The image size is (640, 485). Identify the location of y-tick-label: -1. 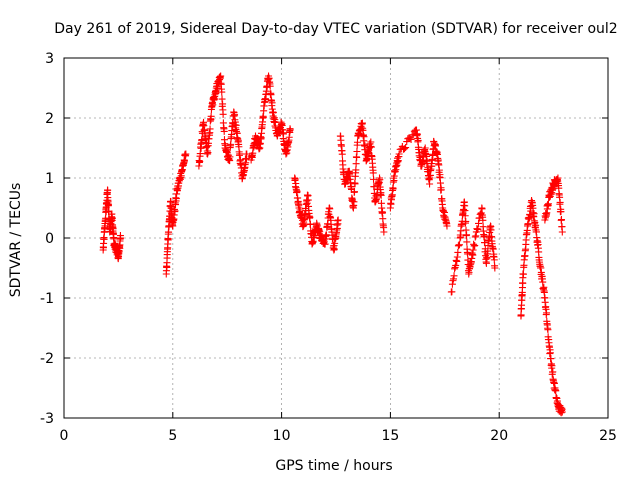
(47, 299).